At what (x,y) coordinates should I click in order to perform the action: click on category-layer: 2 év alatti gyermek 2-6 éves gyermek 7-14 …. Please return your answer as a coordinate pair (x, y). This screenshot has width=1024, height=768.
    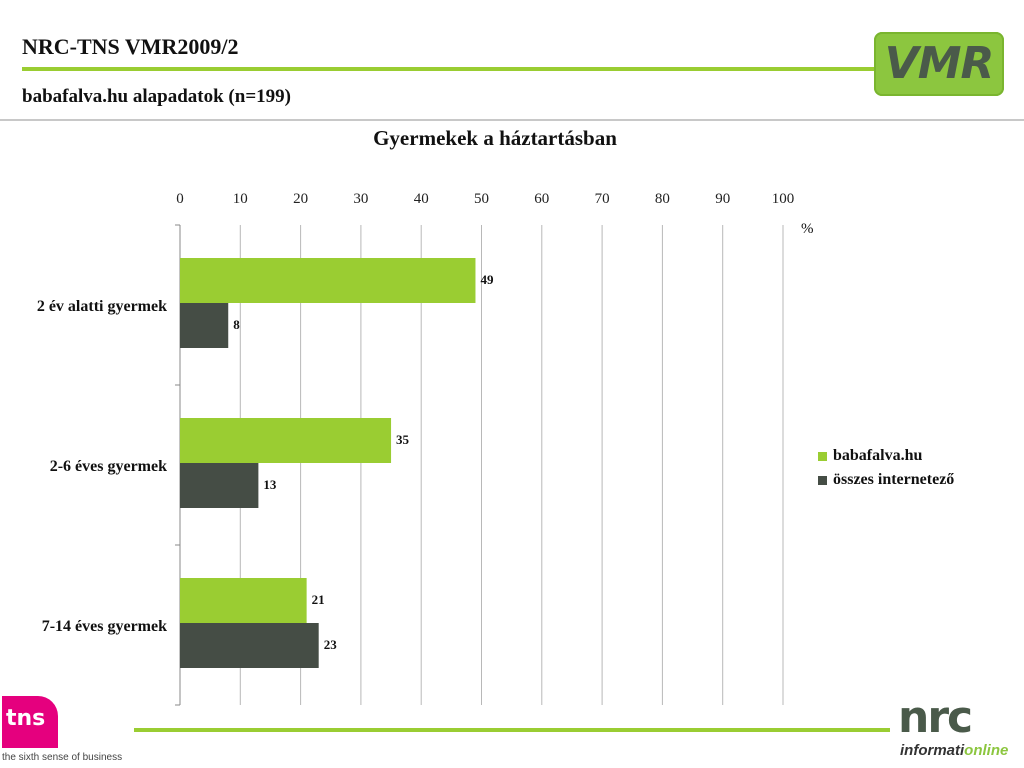
    Looking at the image, I should click on (102, 466).